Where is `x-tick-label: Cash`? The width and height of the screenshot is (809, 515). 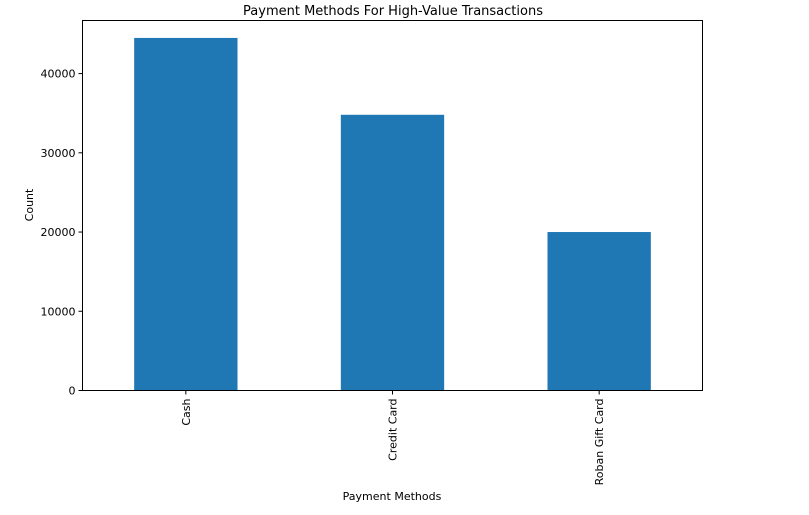
x-tick-label: Cash is located at coordinates (186, 411).